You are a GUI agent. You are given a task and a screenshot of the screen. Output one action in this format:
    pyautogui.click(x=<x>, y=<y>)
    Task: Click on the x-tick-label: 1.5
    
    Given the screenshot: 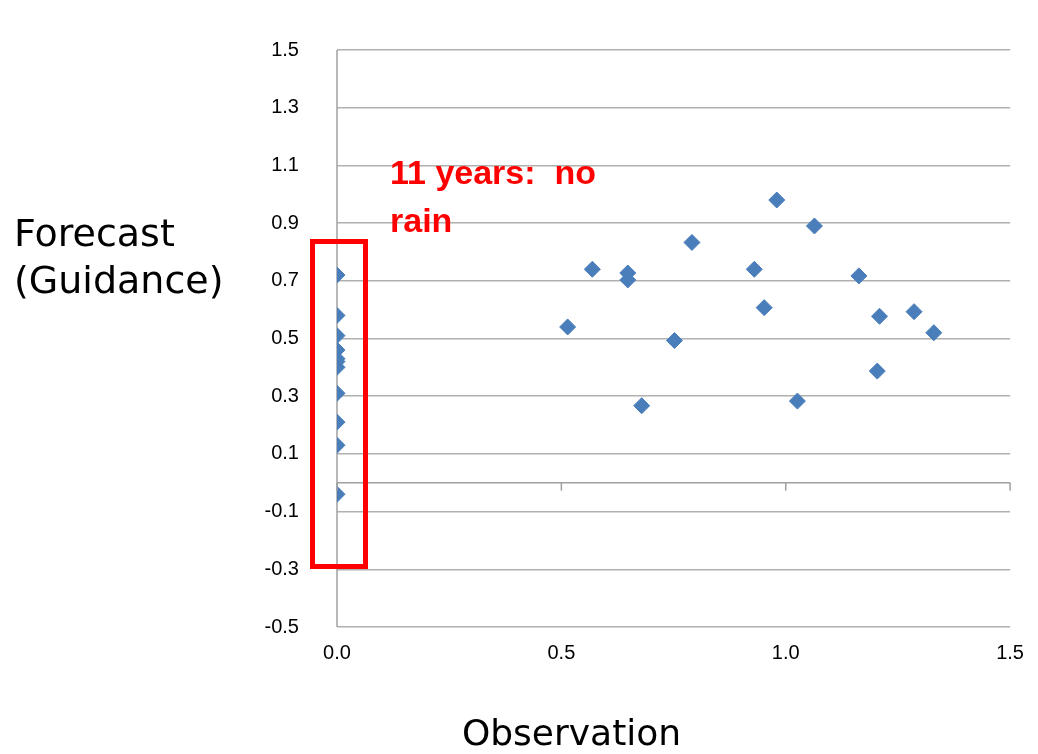 What is the action you would take?
    pyautogui.click(x=1010, y=651)
    